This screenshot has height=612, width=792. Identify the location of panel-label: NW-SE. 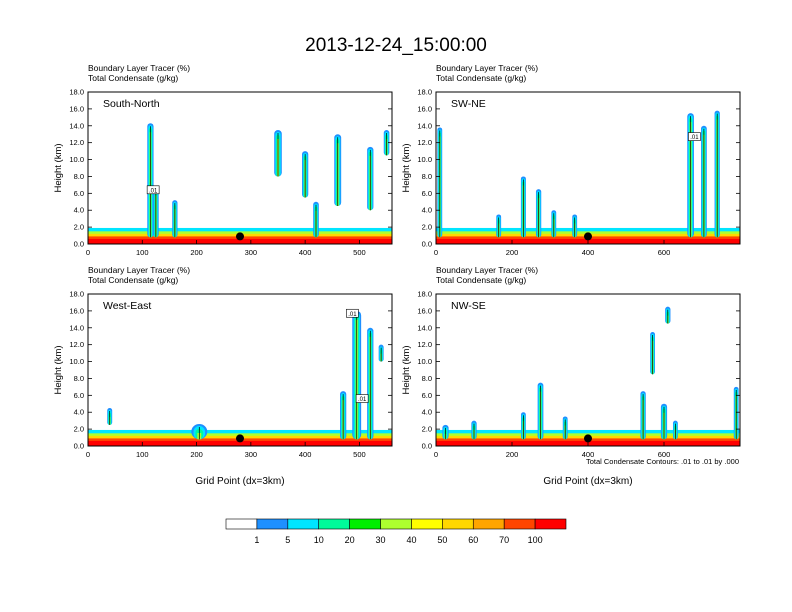
(468, 306).